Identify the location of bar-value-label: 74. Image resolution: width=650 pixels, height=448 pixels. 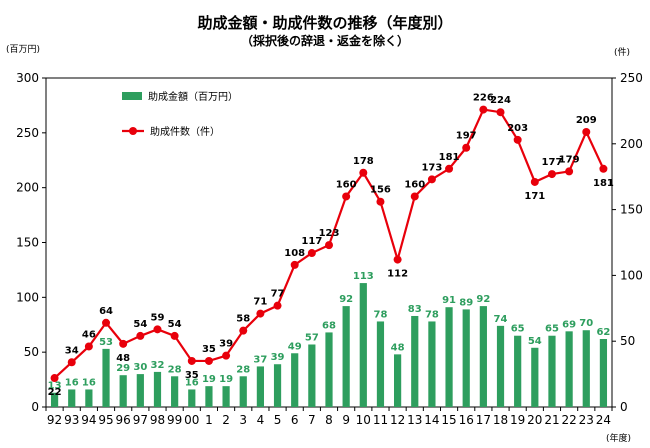
(501, 319).